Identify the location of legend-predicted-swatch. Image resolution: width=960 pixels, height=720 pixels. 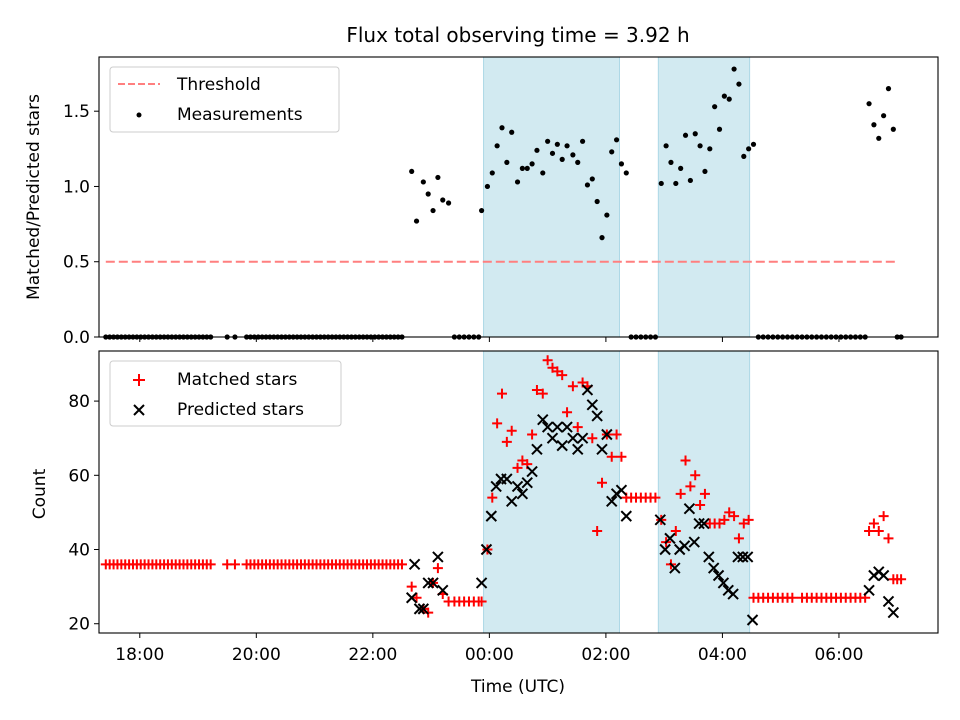
(139, 410).